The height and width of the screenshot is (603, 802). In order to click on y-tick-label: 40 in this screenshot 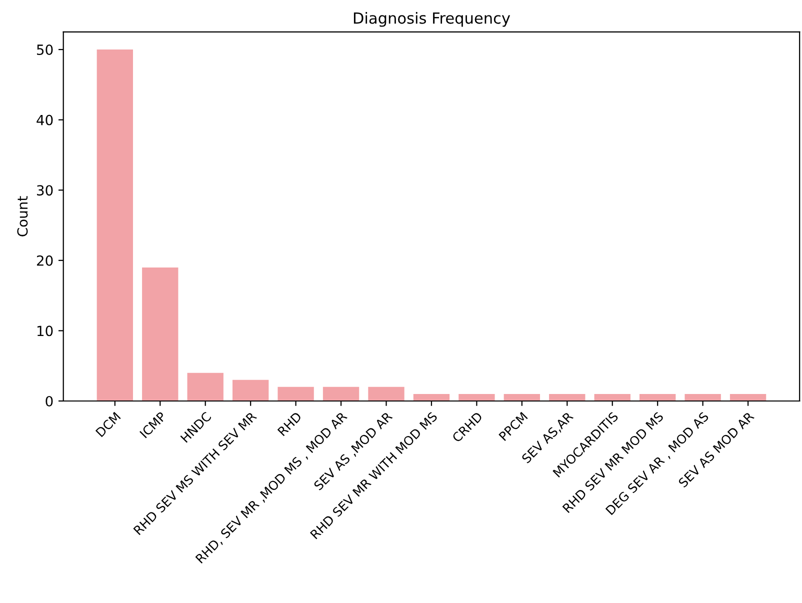, I will do `click(44, 120)`.